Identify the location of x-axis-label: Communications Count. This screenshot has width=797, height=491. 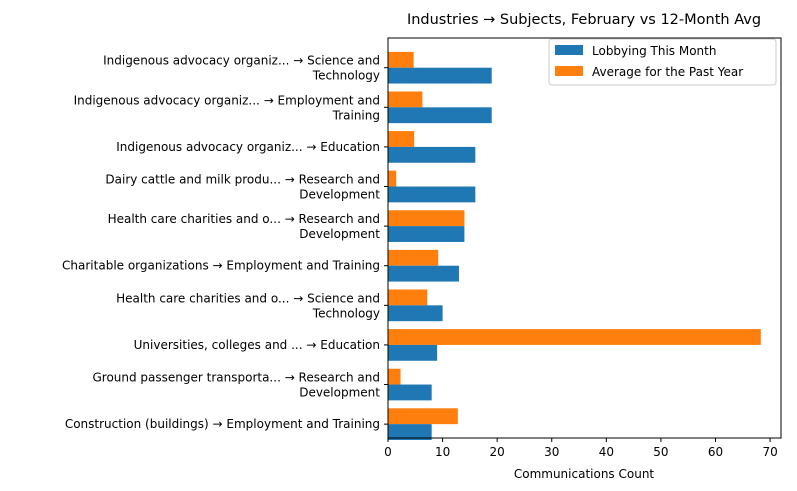
(584, 474).